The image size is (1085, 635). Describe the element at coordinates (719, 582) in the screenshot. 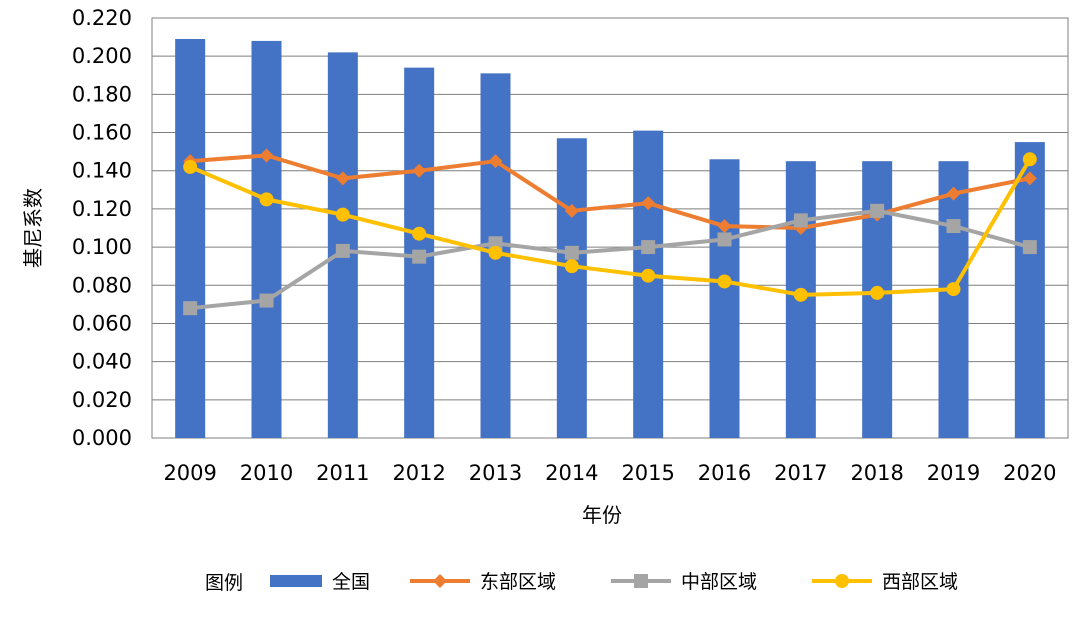

I see `legend-label-中部区域: 中部区域` at that location.